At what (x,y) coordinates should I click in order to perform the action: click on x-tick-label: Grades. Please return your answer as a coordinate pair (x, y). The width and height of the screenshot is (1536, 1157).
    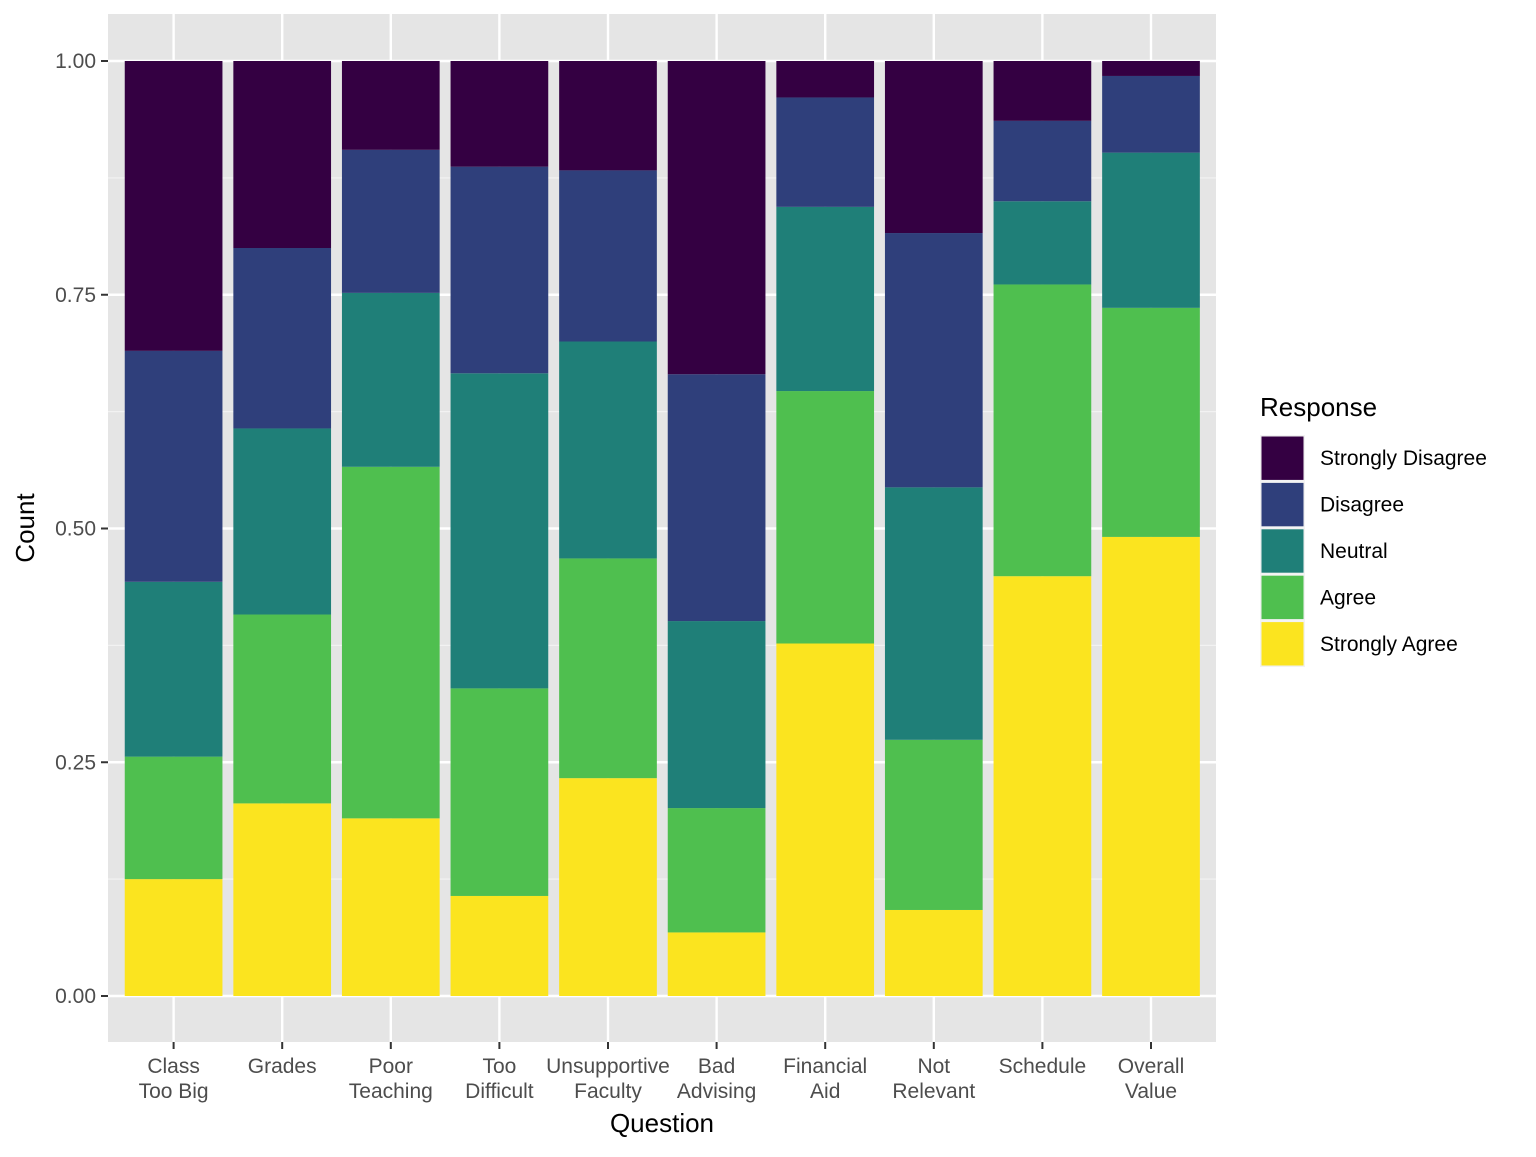
    Looking at the image, I should click on (282, 1066).